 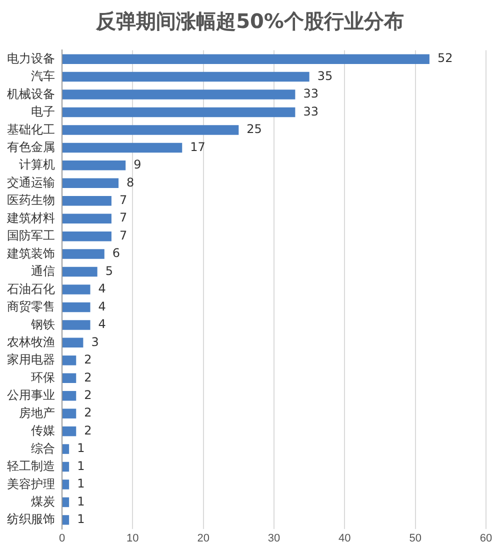 I want to click on y-tick-label: 通信, so click(x=43, y=271).